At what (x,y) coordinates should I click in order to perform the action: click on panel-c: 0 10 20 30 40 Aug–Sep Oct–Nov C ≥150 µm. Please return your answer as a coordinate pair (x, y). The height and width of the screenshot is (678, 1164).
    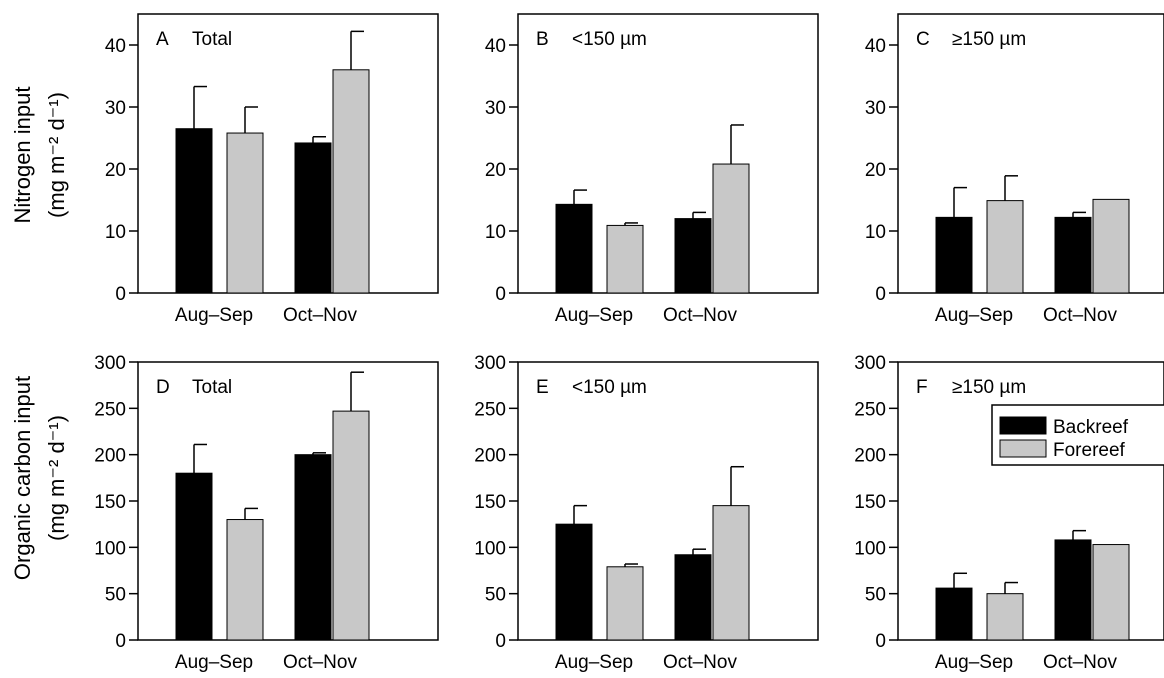
    Looking at the image, I should click on (1014, 169).